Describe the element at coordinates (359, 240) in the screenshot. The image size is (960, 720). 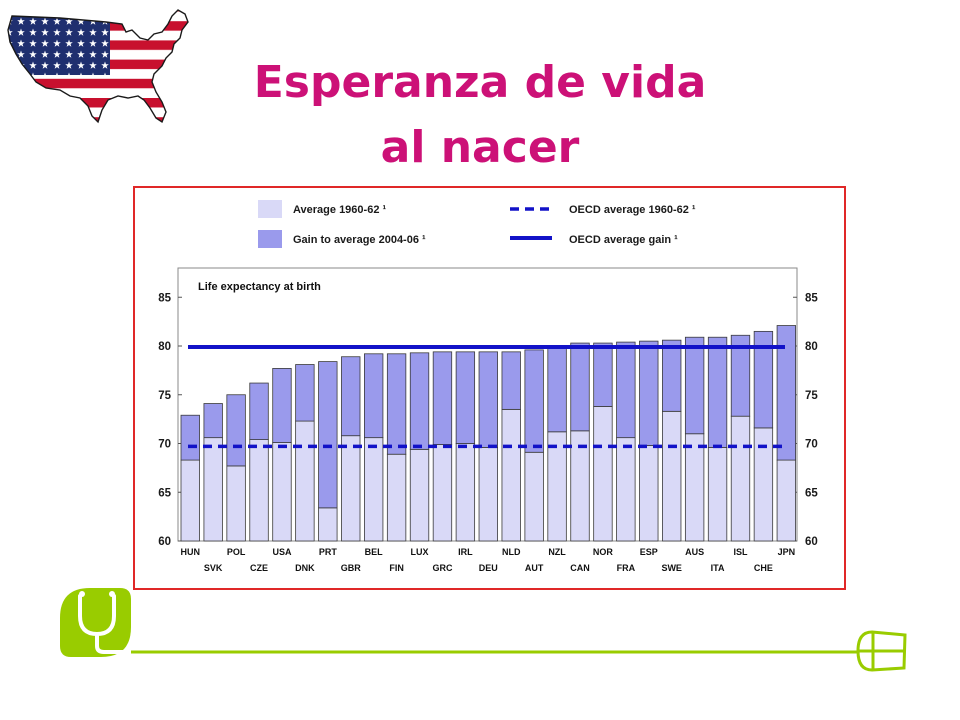
I see `legend-label-gain-2004-06: Gain to average 2004-06 ¹` at that location.